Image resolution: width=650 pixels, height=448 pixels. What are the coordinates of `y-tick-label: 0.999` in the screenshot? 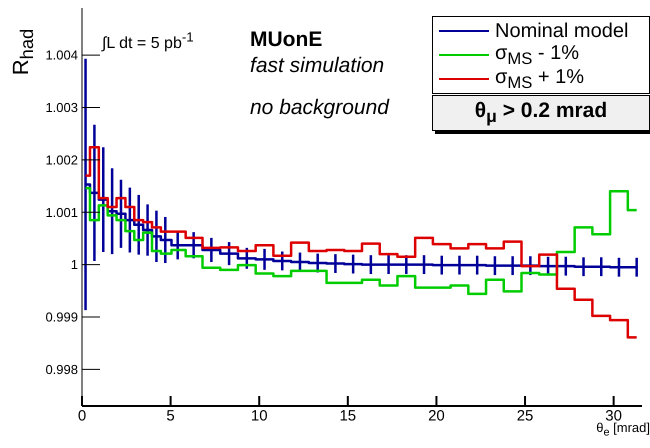 It's located at (61, 317).